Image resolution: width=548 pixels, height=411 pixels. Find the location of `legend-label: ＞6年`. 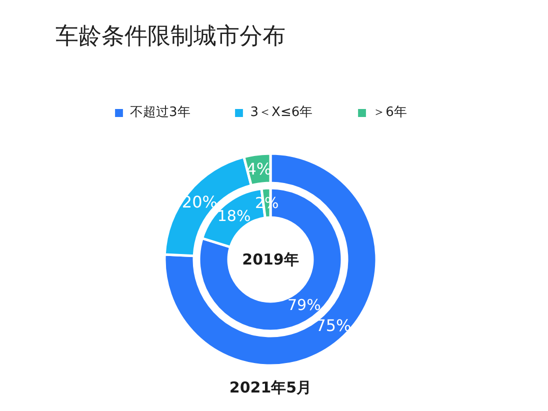

legend-label: ＞6年 is located at coordinates (389, 112).